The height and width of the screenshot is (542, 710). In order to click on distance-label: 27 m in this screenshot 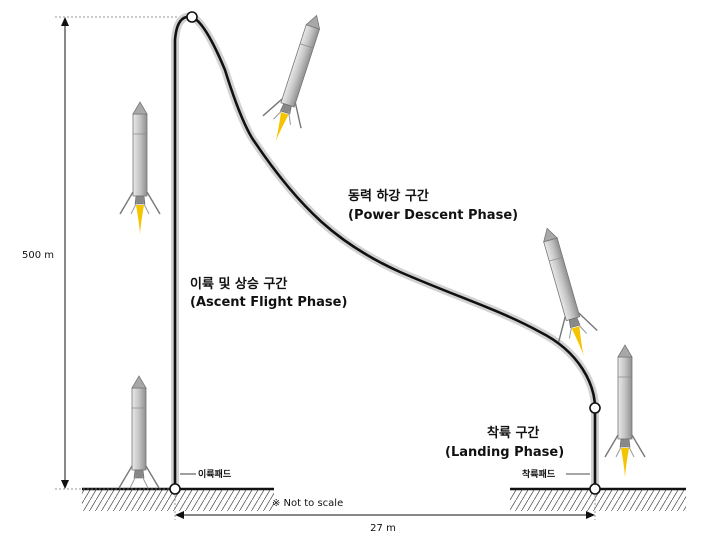, I will do `click(383, 528)`.